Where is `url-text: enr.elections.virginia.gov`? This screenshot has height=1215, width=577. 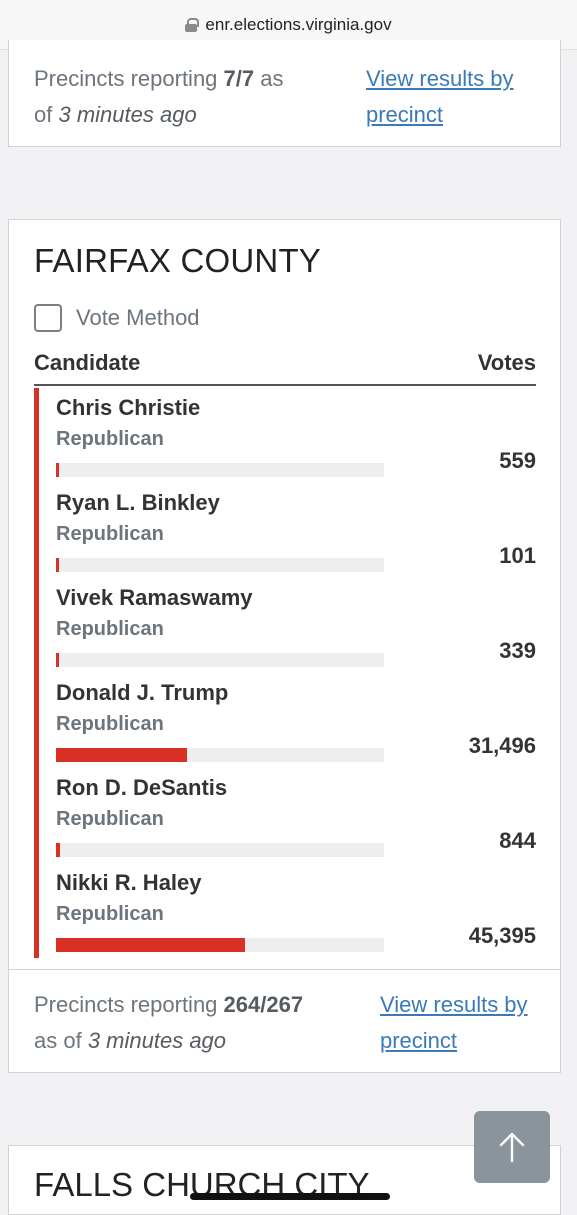
url-text: enr.elections.virginia.gov is located at coordinates (298, 24).